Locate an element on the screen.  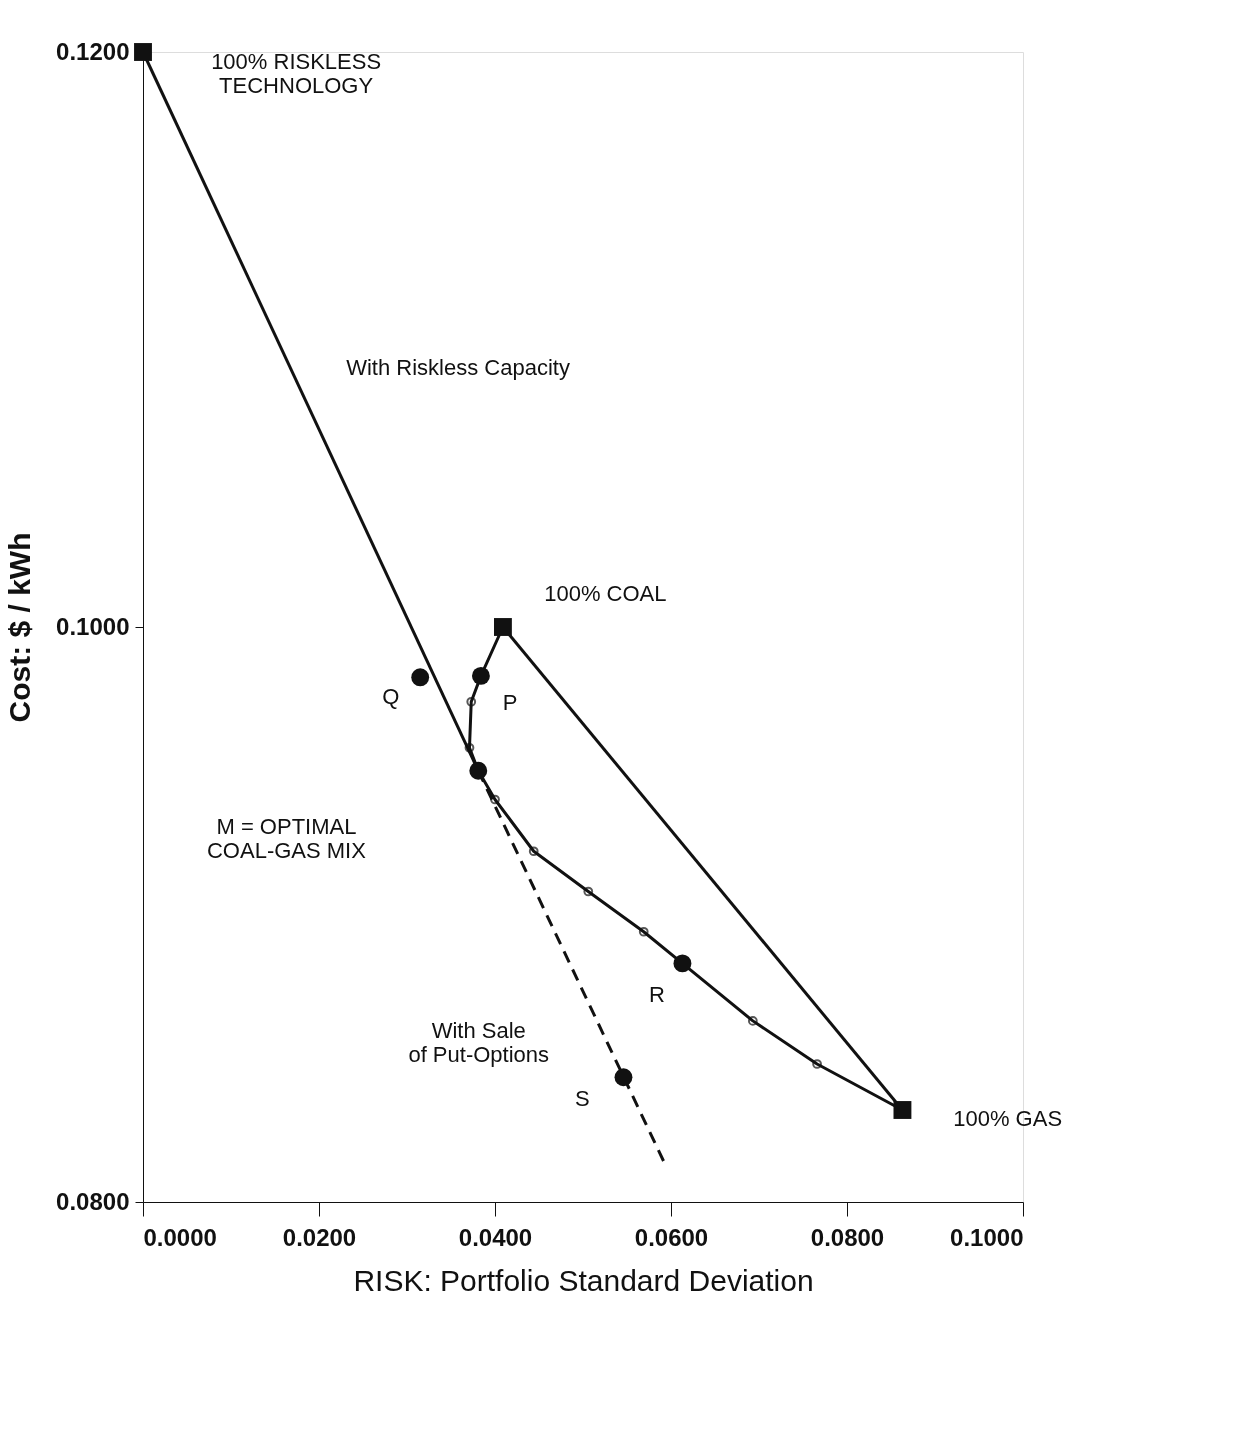
x-axis-title: RISK: Portfolio Standard Deviation is located at coordinates (583, 1280).